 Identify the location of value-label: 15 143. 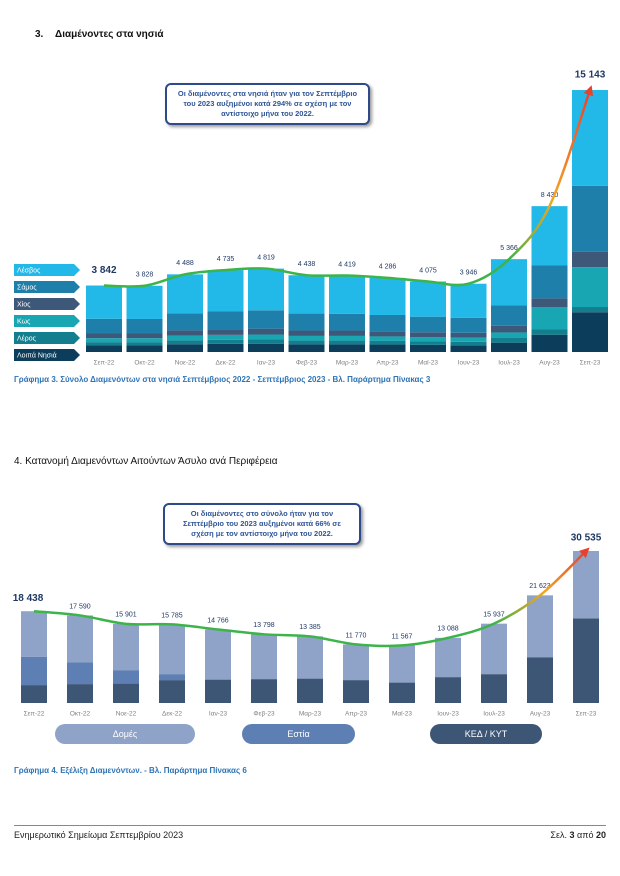
(590, 75).